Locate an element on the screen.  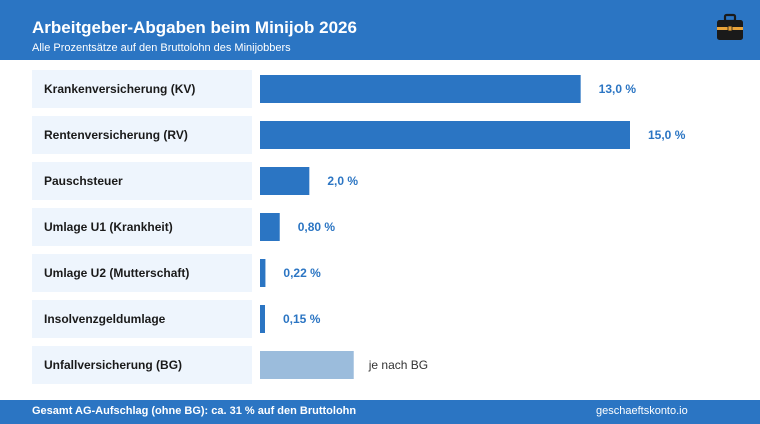
chart-title: Arbeitgeber-Abgaben beim Minijob 2026 is located at coordinates (194, 27).